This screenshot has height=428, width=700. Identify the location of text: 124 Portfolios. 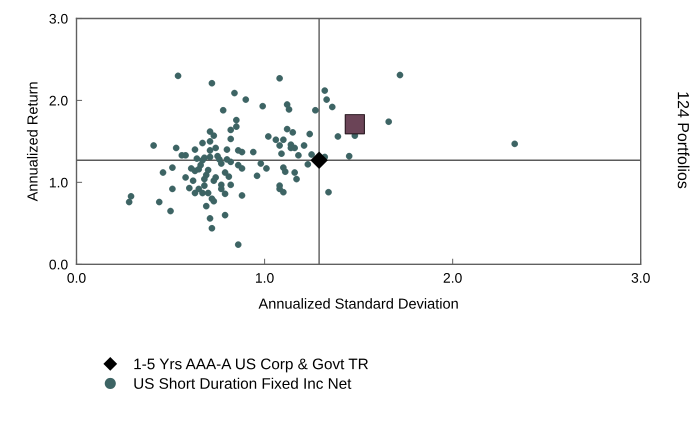
(684, 140).